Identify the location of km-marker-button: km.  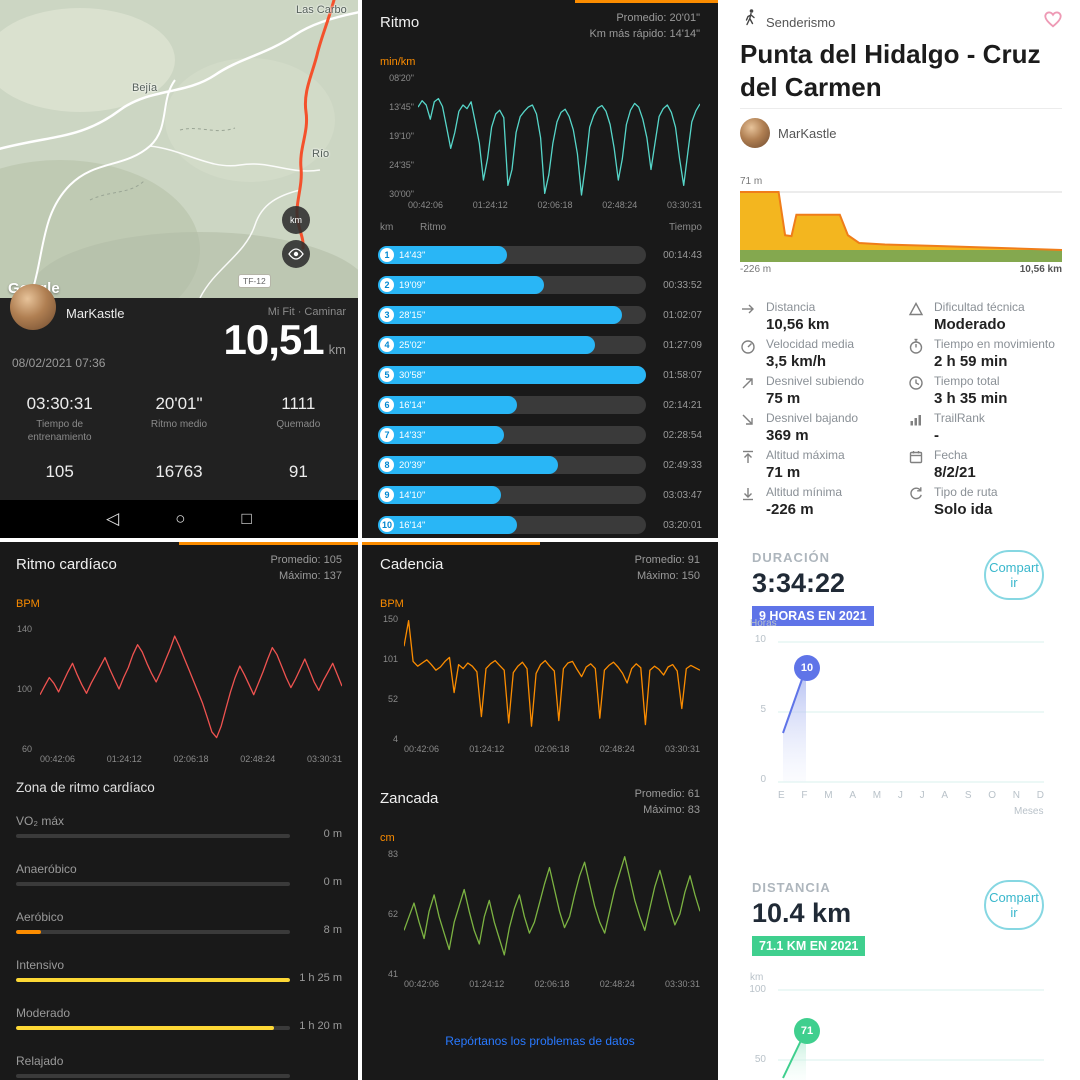
(296, 220).